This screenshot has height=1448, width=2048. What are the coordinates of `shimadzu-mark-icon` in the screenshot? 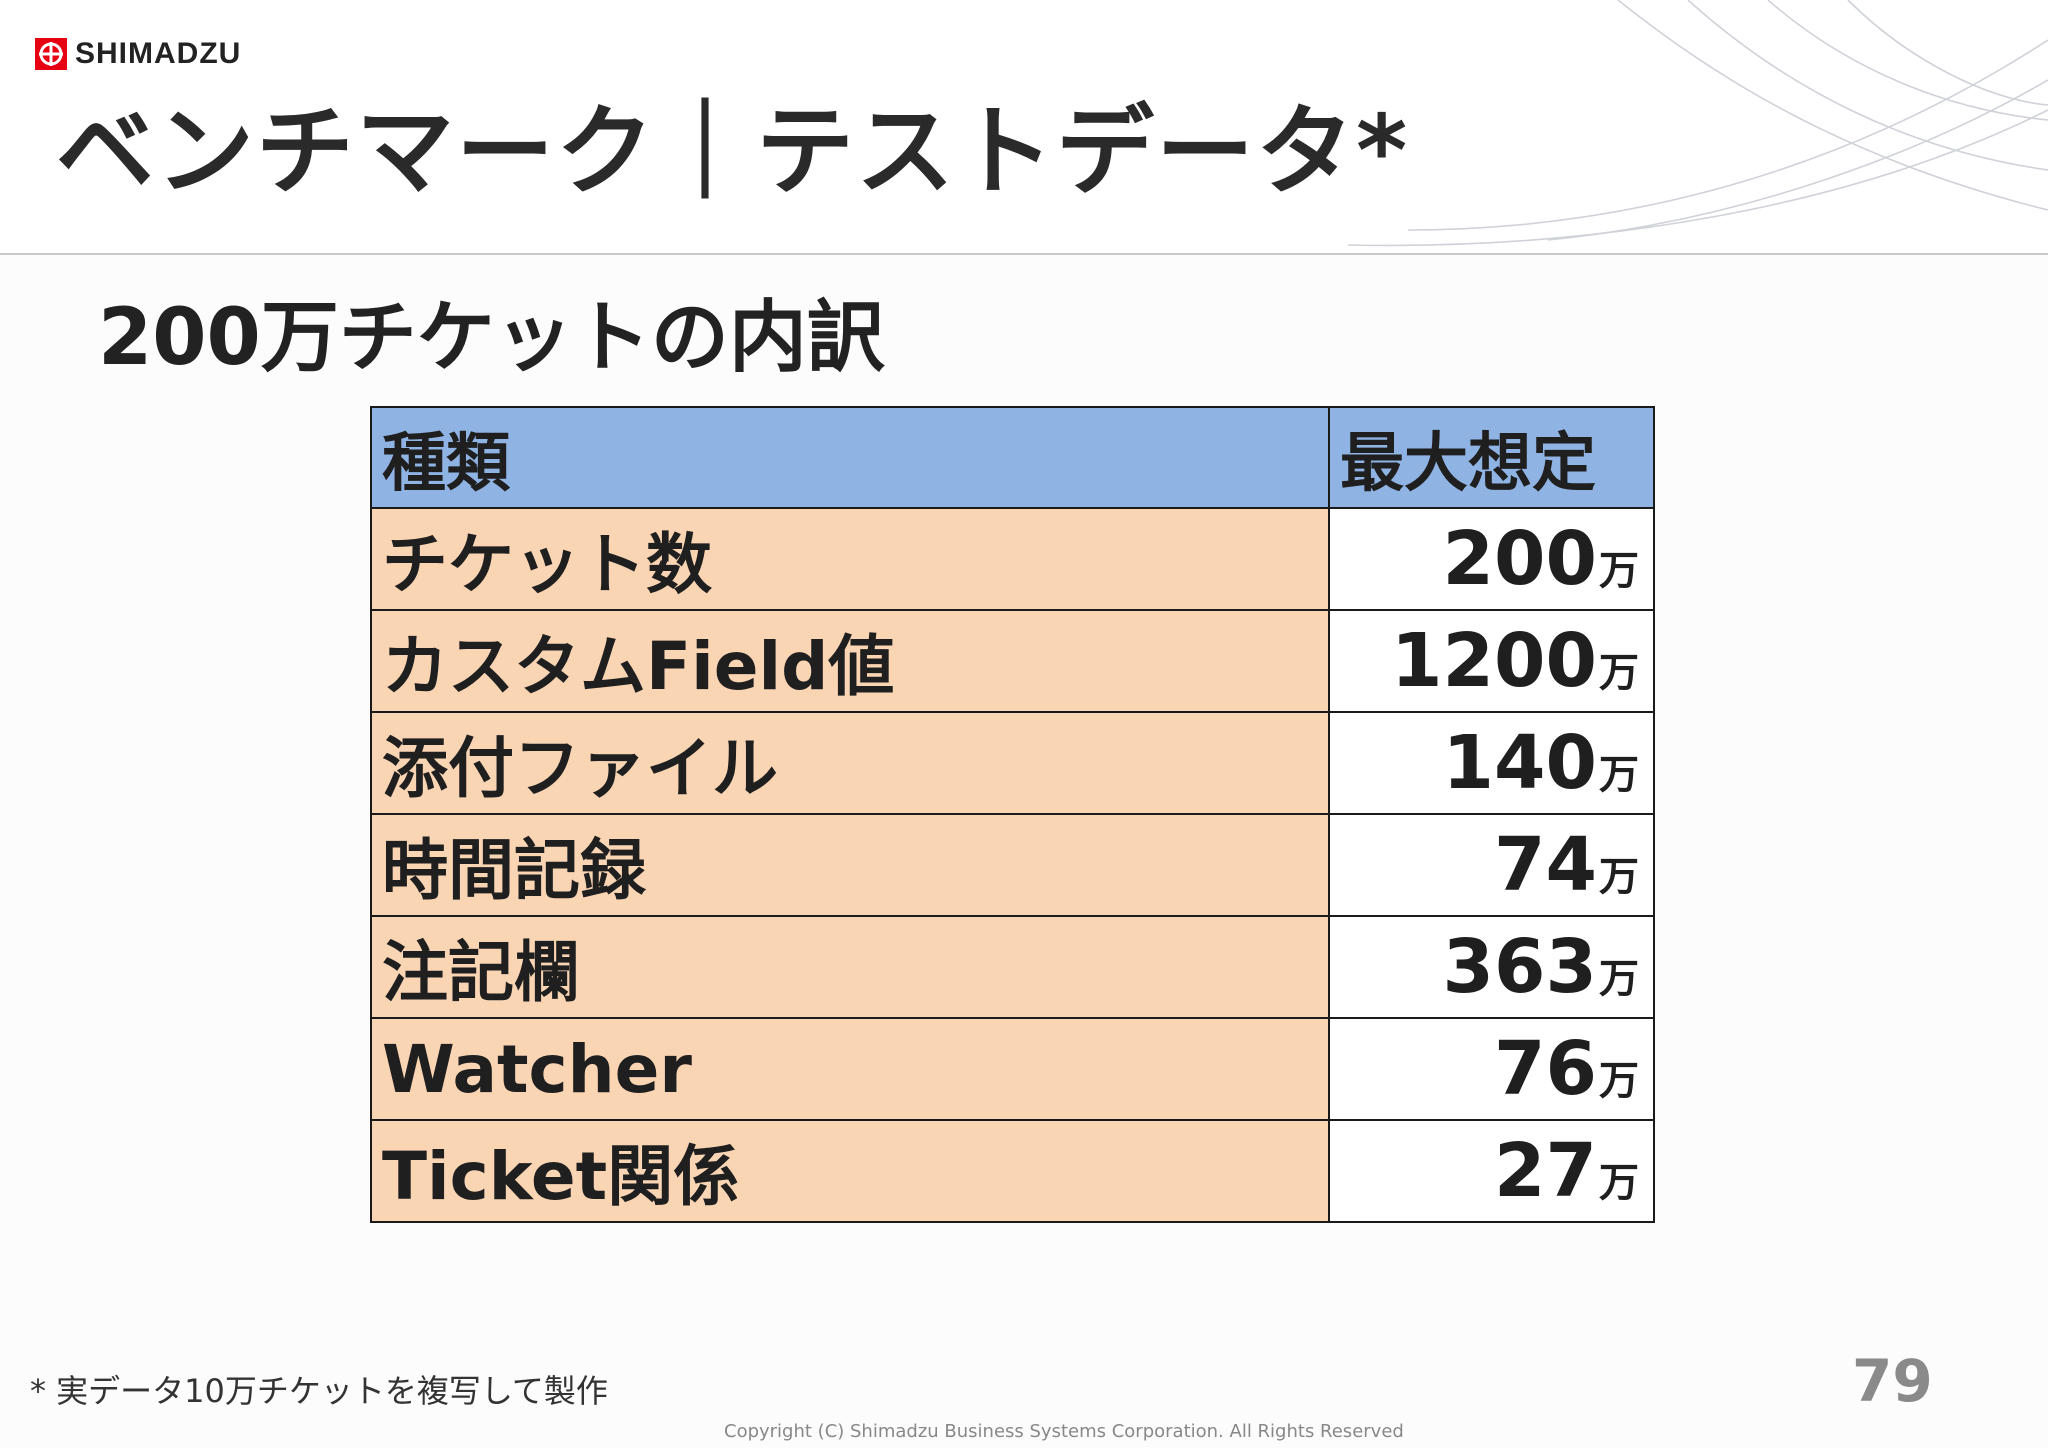 It's located at (51, 54).